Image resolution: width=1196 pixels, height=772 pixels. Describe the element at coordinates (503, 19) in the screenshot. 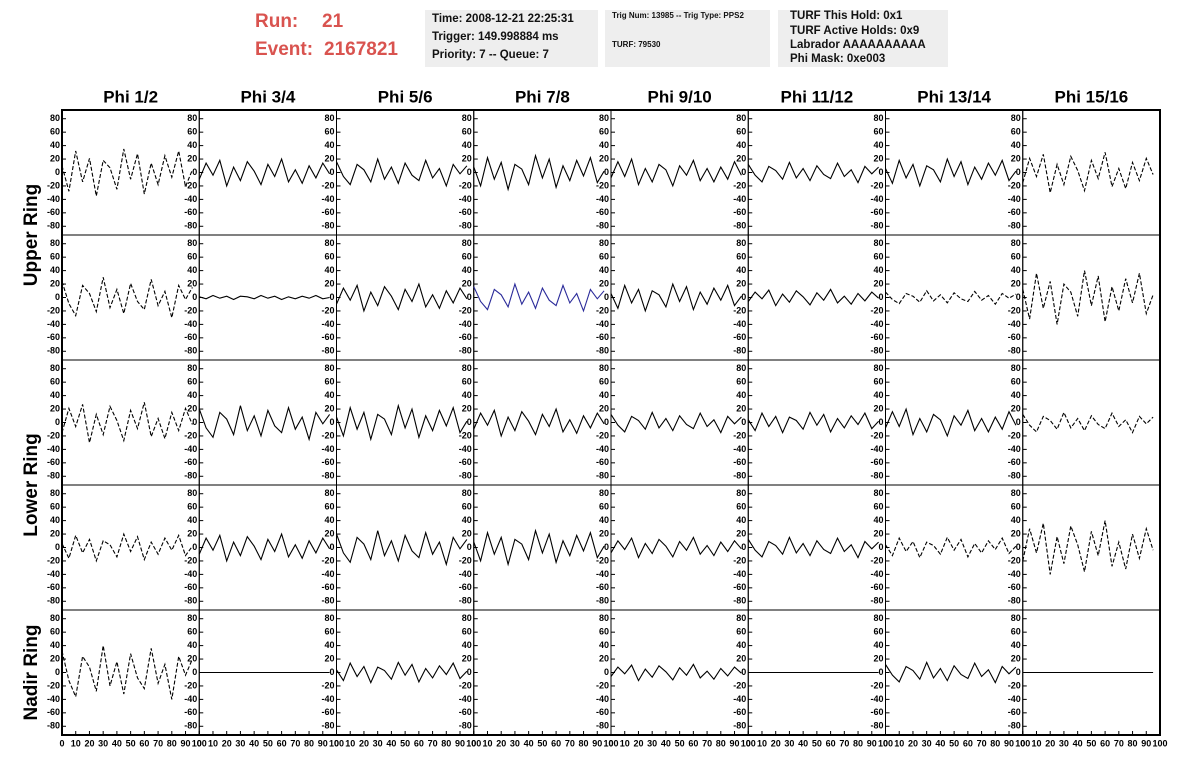

I see `info-text: Time: 2008-12-21 22:25:31` at that location.